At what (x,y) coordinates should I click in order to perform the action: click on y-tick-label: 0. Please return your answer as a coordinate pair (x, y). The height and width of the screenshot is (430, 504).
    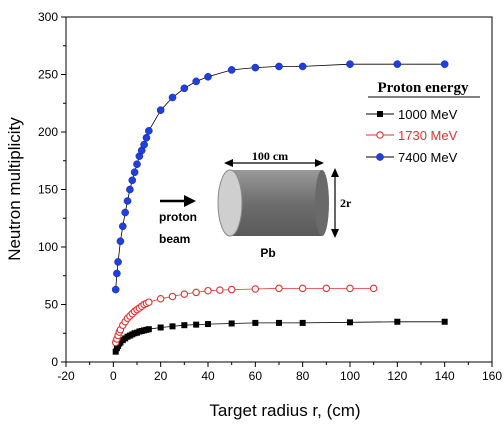
    Looking at the image, I should click on (54, 362).